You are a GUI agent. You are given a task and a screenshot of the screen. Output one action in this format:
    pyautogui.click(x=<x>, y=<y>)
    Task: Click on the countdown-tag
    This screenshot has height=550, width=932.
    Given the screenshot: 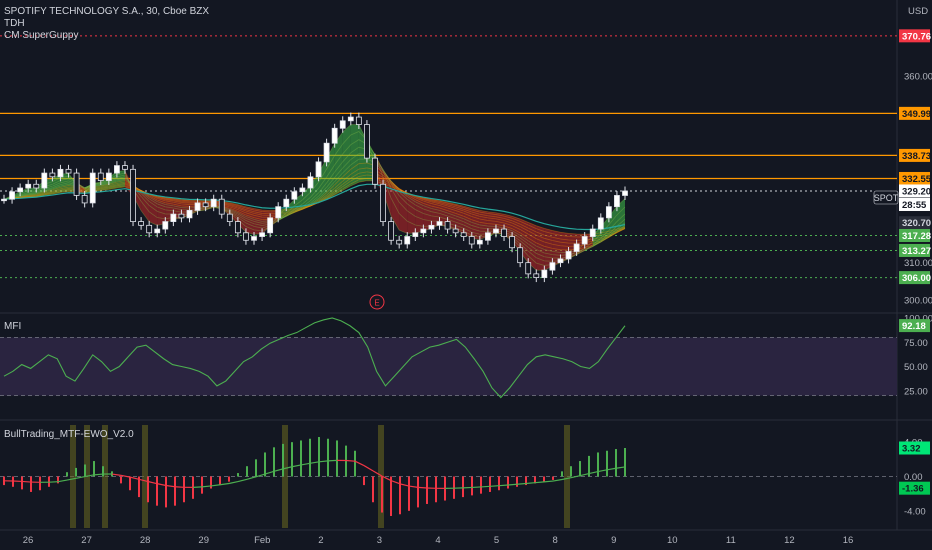 What is the action you would take?
    pyautogui.click(x=914, y=204)
    